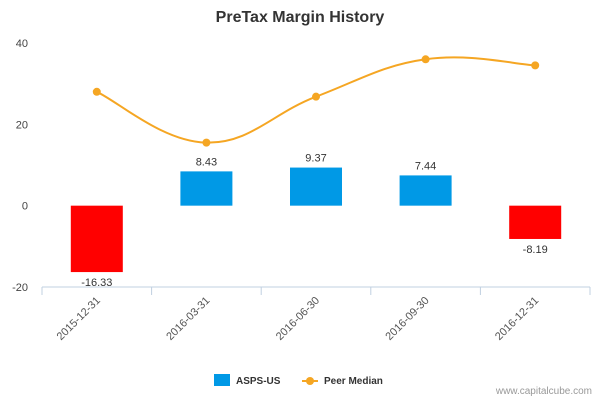 This screenshot has width=600, height=405. What do you see at coordinates (517, 319) in the screenshot?
I see `x-tick-label: 2016-12-31` at bounding box center [517, 319].